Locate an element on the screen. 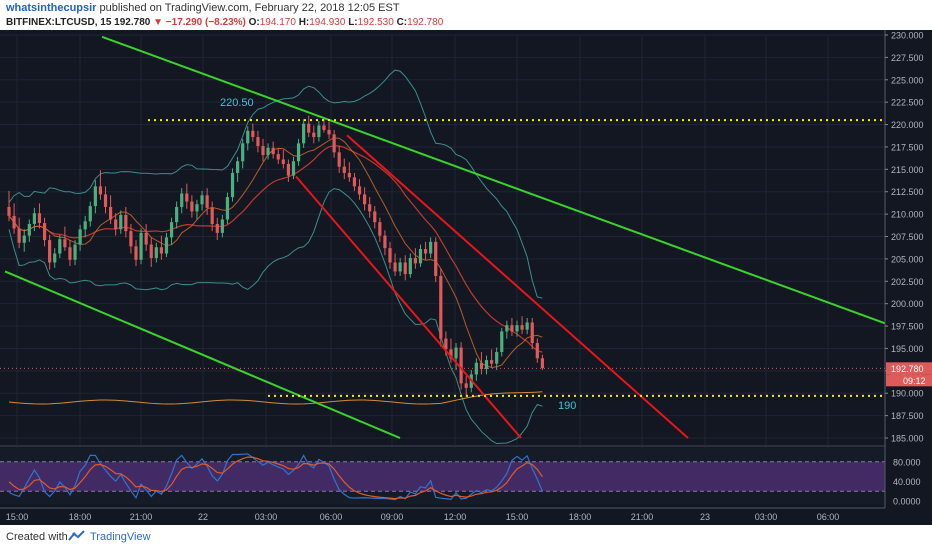  time-tick-label: 15:00 is located at coordinates (517, 517).